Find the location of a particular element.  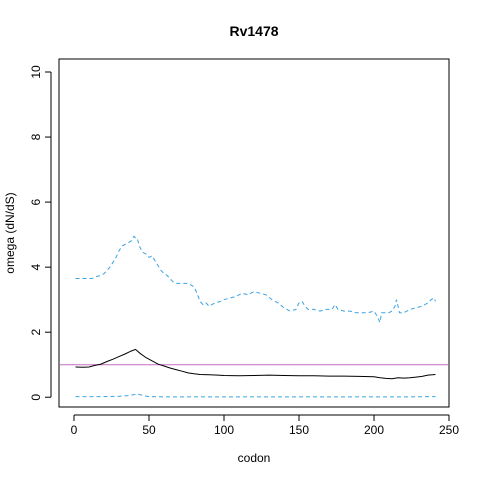

y-tick-label: 10 is located at coordinates (36, 72).